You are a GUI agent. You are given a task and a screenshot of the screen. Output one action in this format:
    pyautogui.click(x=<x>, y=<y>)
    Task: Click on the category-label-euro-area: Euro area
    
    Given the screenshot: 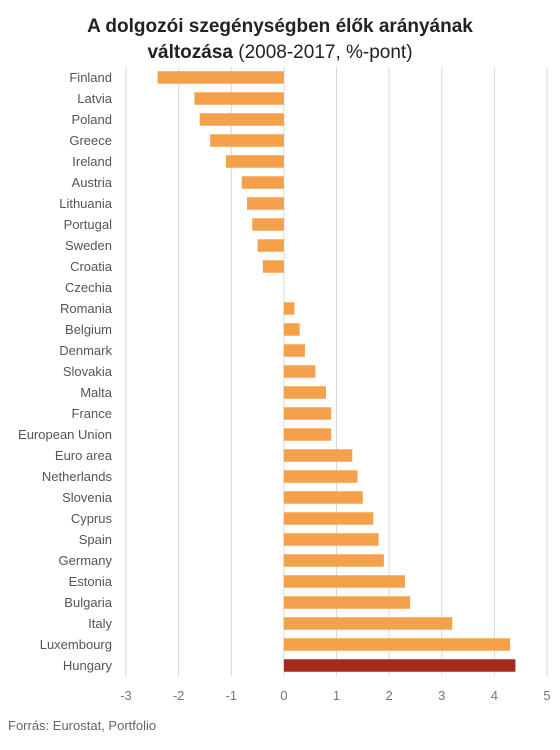 What is the action you would take?
    pyautogui.click(x=84, y=455)
    